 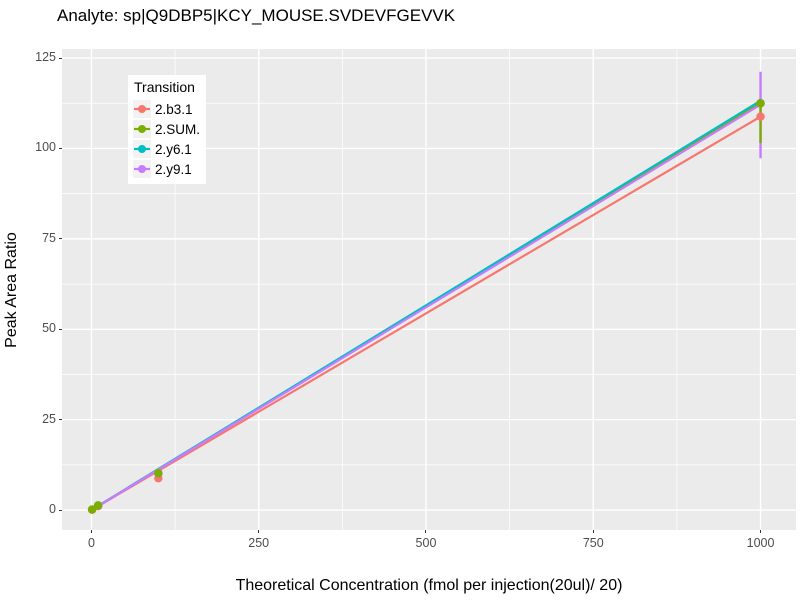 I want to click on x-tick-label: 0, so click(x=91, y=543).